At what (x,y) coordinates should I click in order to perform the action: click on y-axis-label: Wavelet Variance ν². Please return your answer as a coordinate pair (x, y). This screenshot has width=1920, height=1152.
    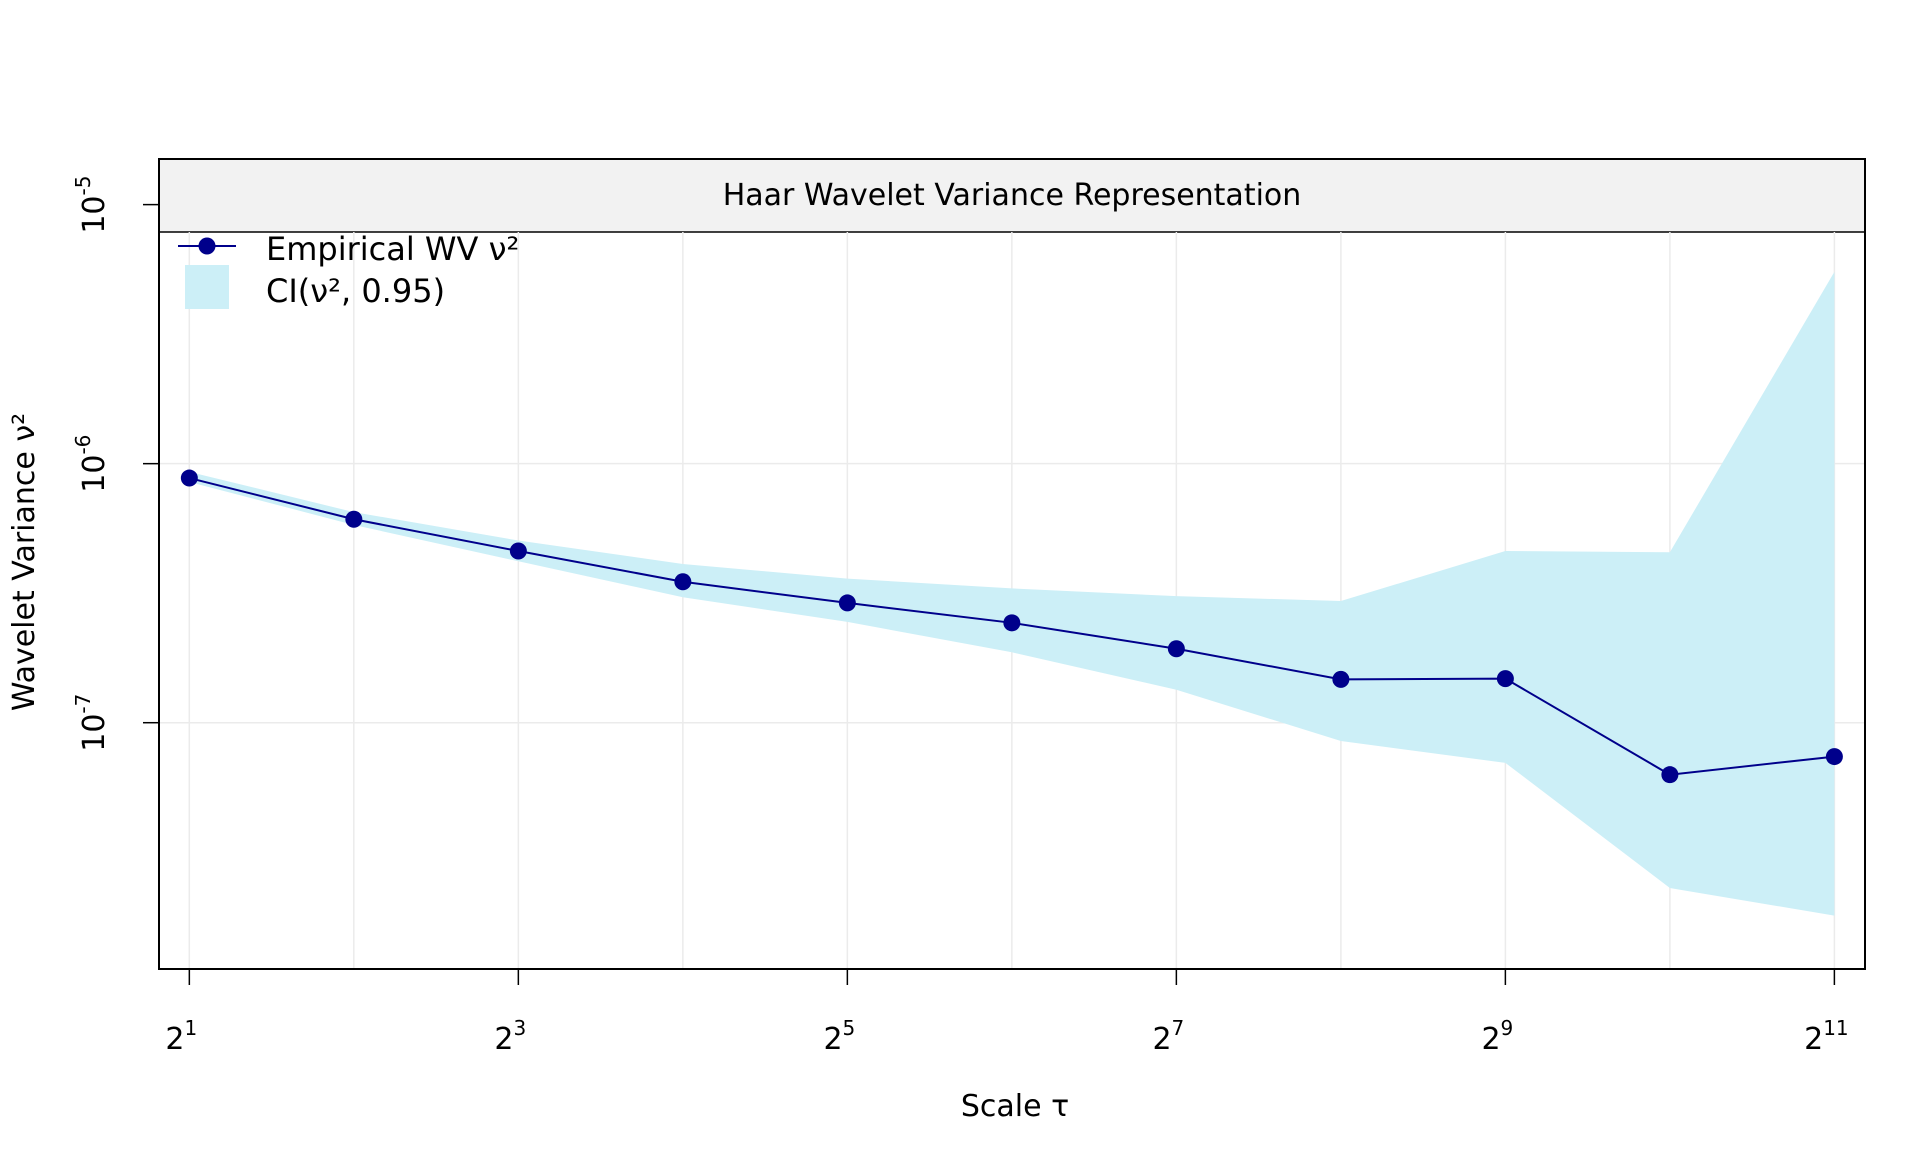
    Looking at the image, I should click on (24, 562).